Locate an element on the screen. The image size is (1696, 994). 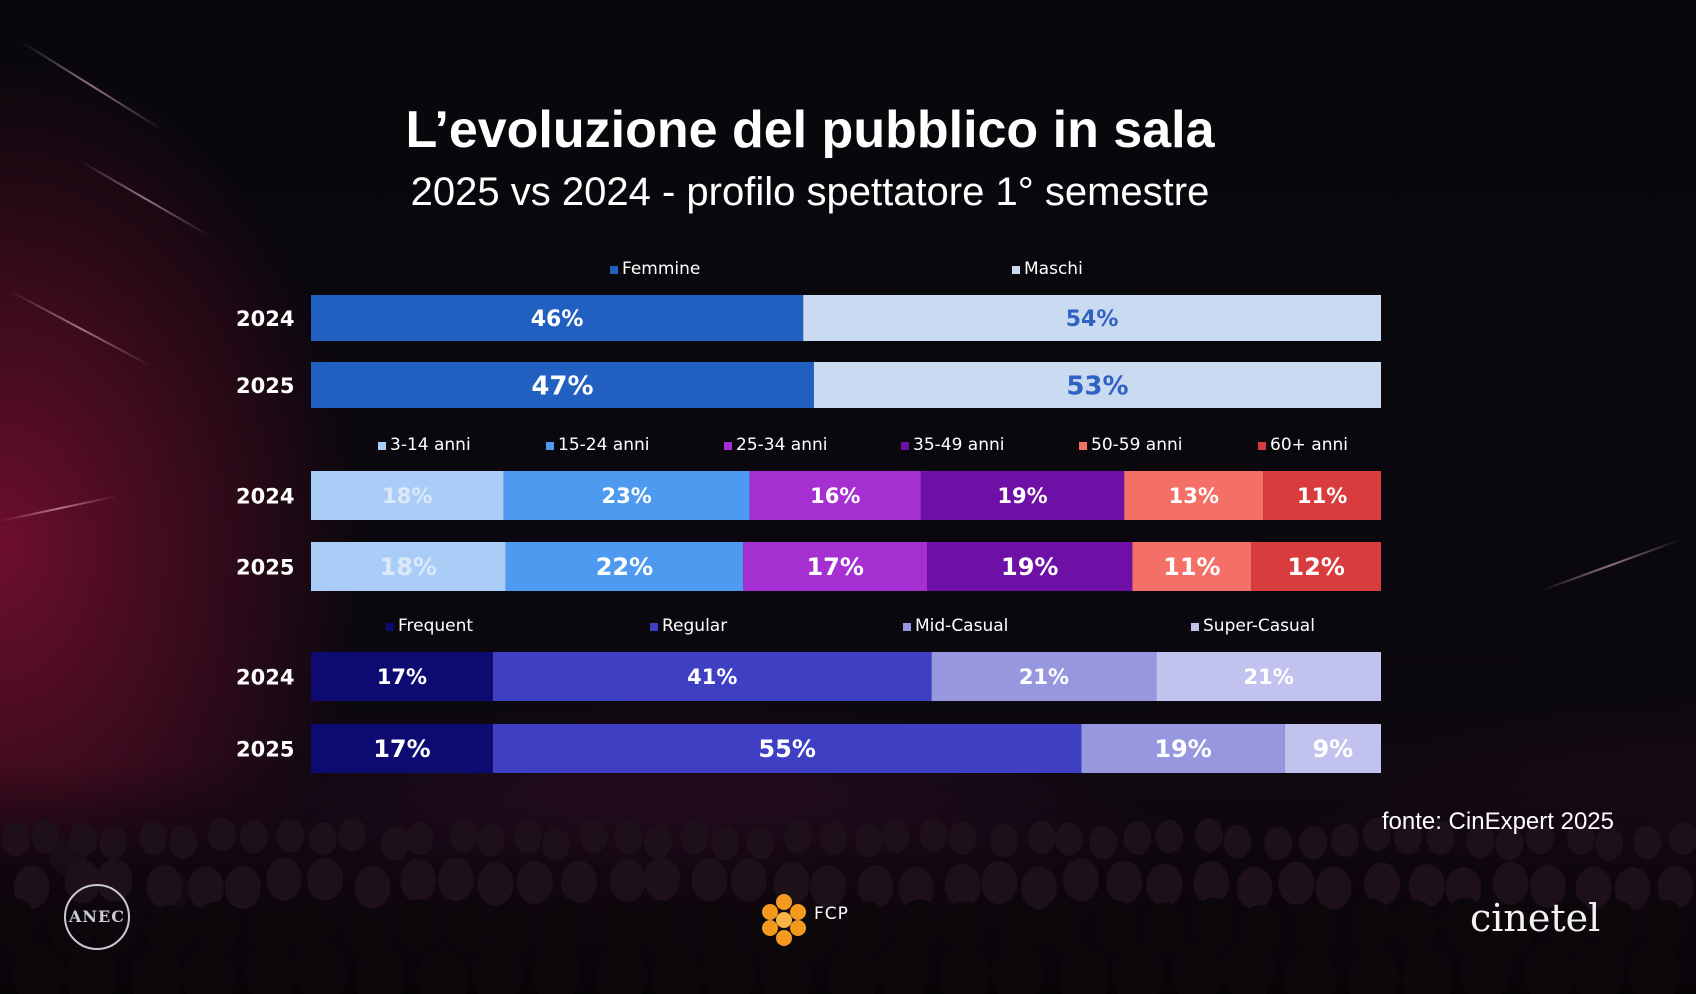
bar-value-label: 53% is located at coordinates (1097, 386).